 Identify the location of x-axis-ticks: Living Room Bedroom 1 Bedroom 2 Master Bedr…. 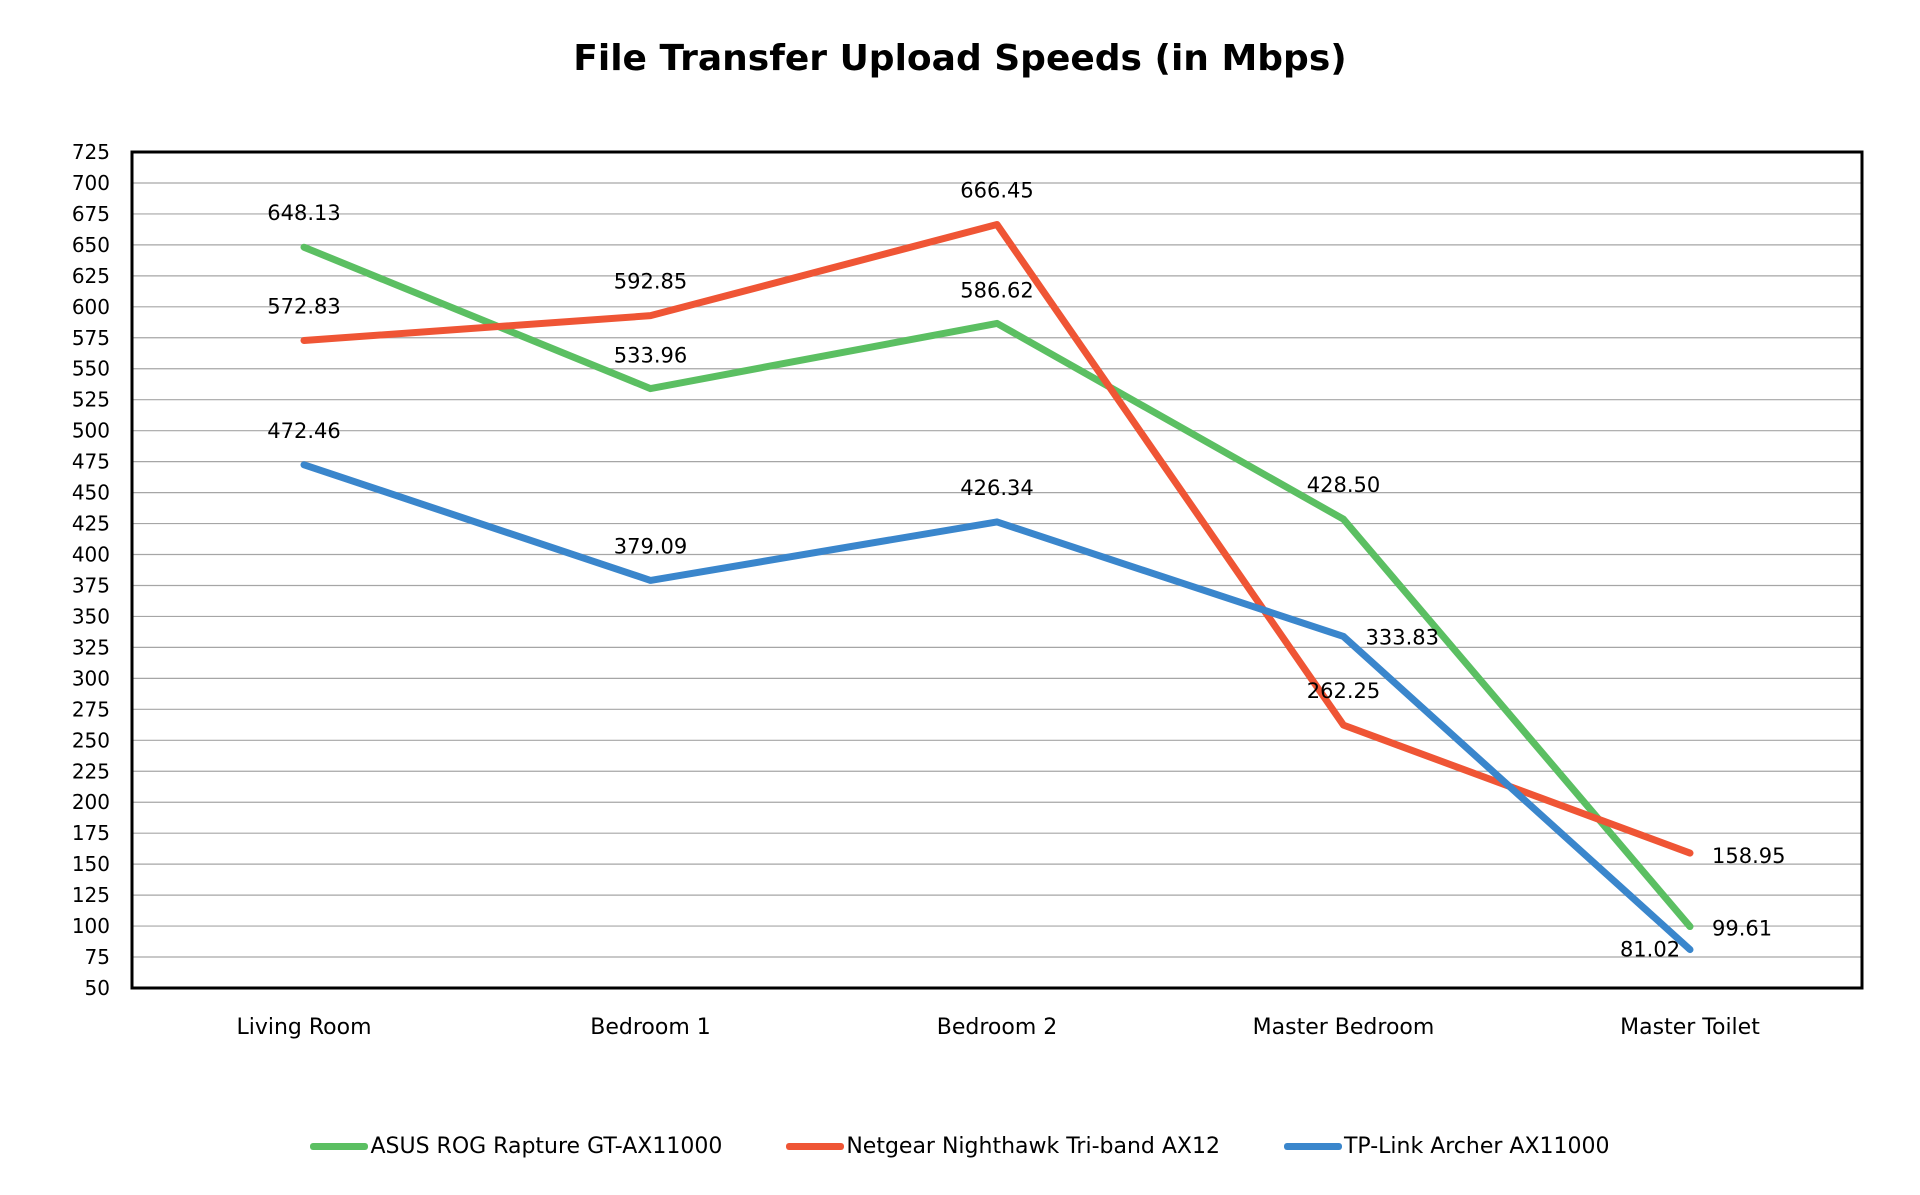
(998, 1027).